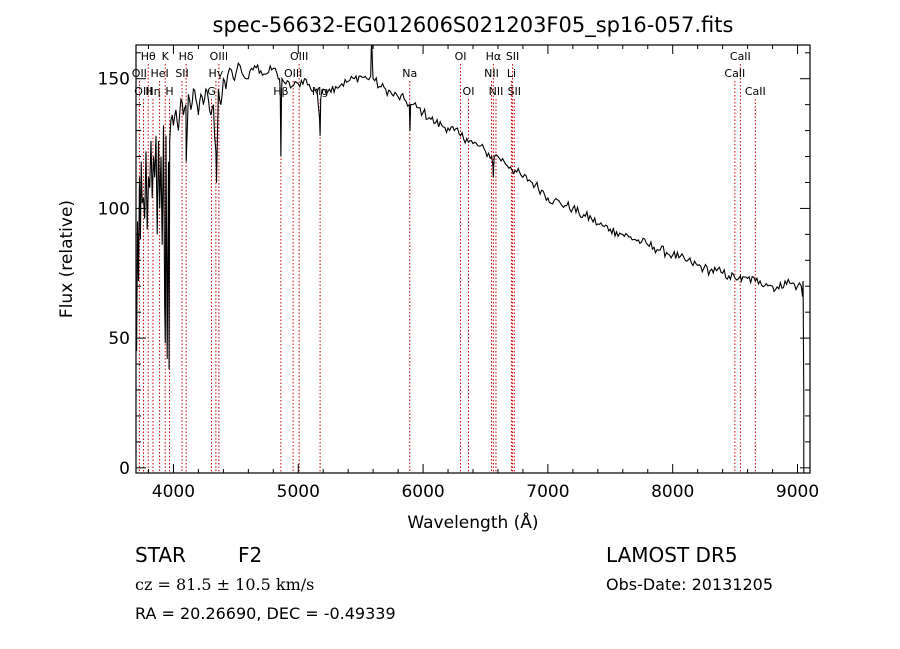  Describe the element at coordinates (186, 56) in the screenshot. I see `spectral-line-label: Hδ` at that location.